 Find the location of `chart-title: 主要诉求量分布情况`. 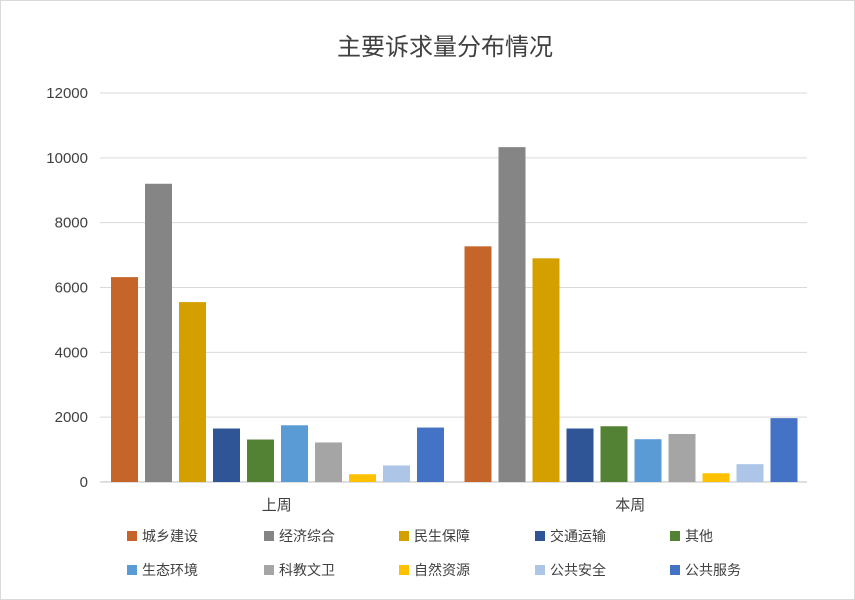

chart-title: 主要诉求量分布情况 is located at coordinates (445, 47).